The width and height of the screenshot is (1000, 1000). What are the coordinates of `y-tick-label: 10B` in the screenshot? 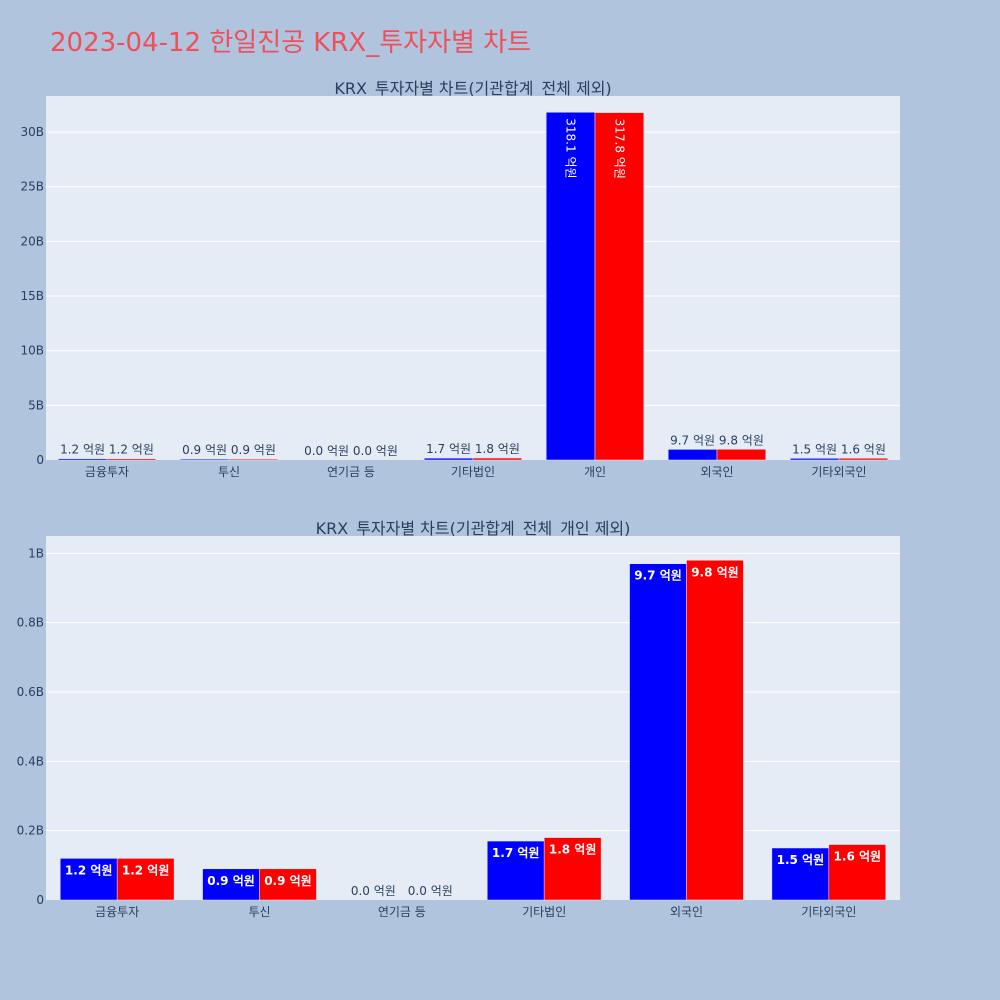 It's located at (32, 351).